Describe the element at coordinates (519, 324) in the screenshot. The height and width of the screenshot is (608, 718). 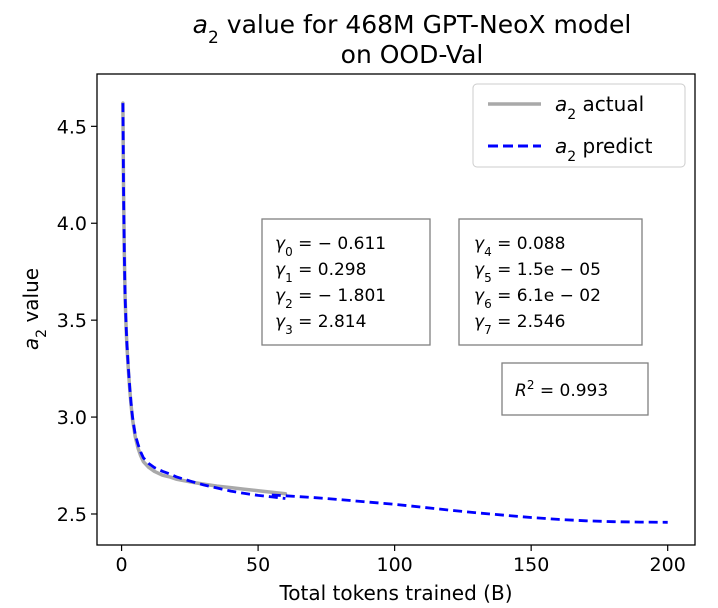
I see `gamma7-text: γ7 = 2.546` at that location.